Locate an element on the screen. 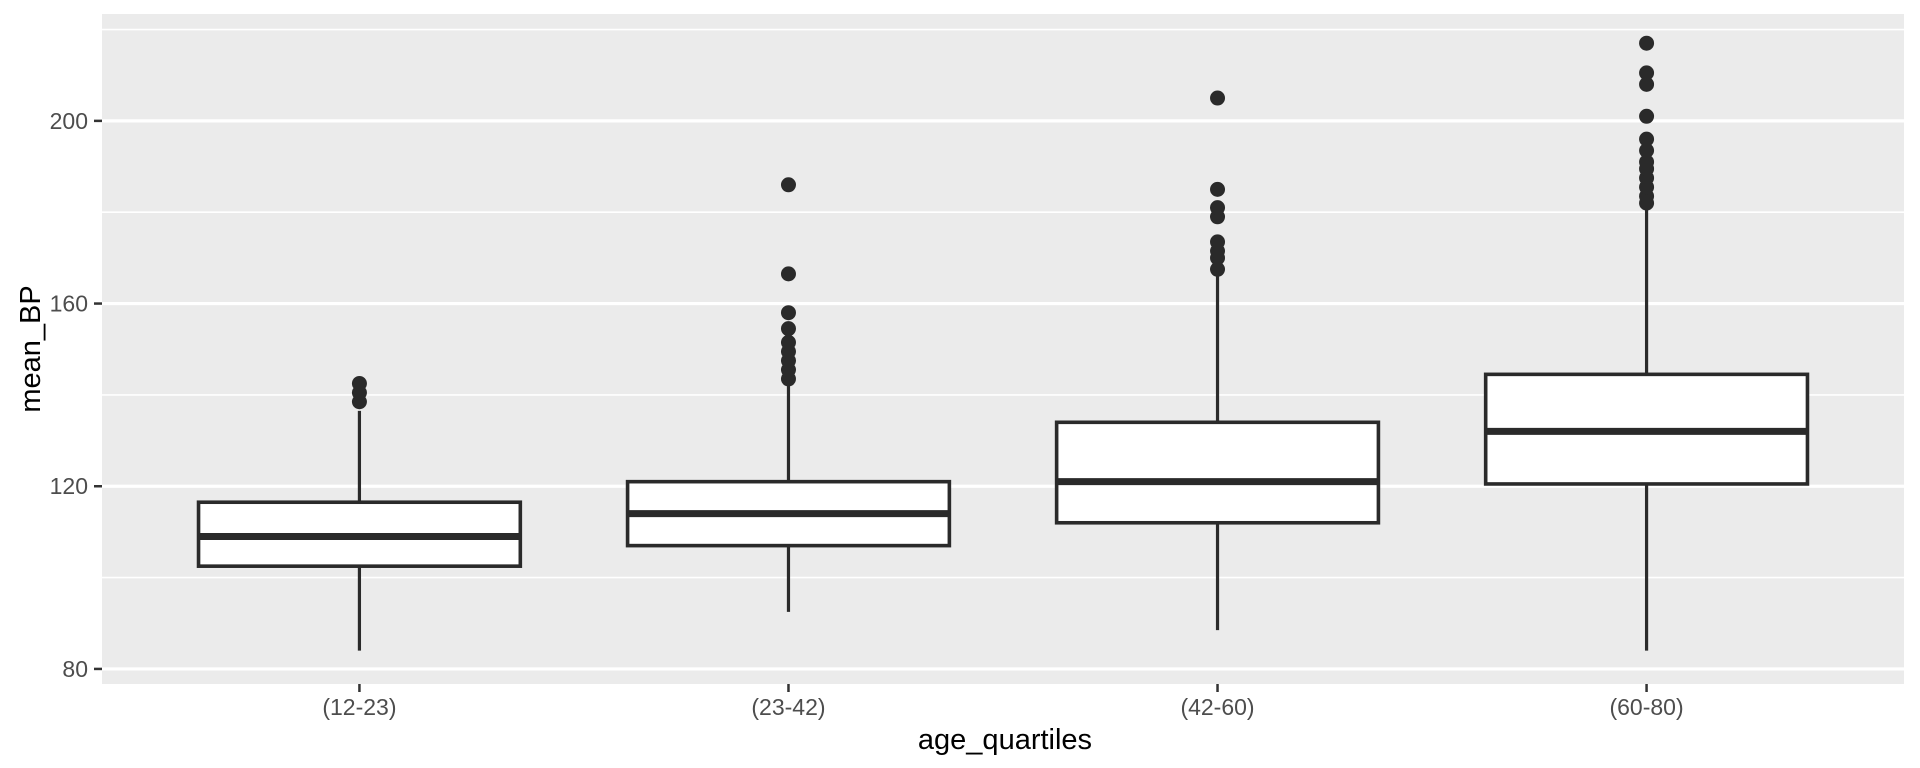 This screenshot has width=1920, height=768. y-tick-label: 160 is located at coordinates (69, 304).